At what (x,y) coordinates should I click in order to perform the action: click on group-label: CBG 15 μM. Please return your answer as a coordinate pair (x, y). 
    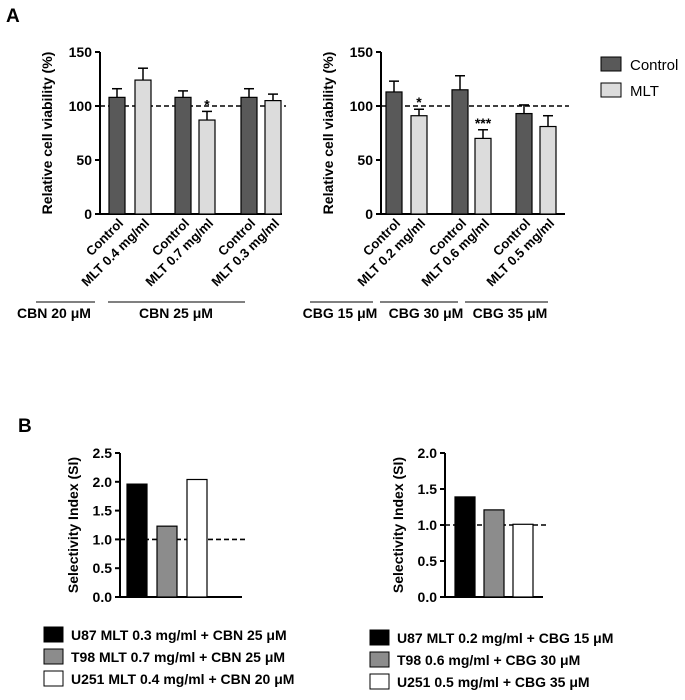
    Looking at the image, I should click on (340, 313).